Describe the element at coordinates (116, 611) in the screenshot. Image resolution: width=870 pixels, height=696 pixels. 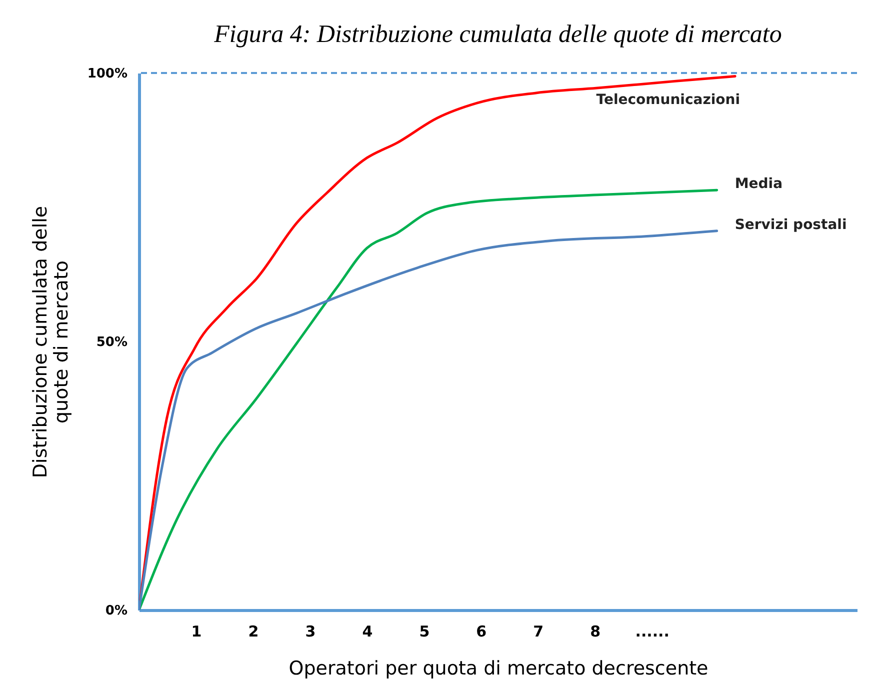
I see `y-tick-label: 0%` at that location.